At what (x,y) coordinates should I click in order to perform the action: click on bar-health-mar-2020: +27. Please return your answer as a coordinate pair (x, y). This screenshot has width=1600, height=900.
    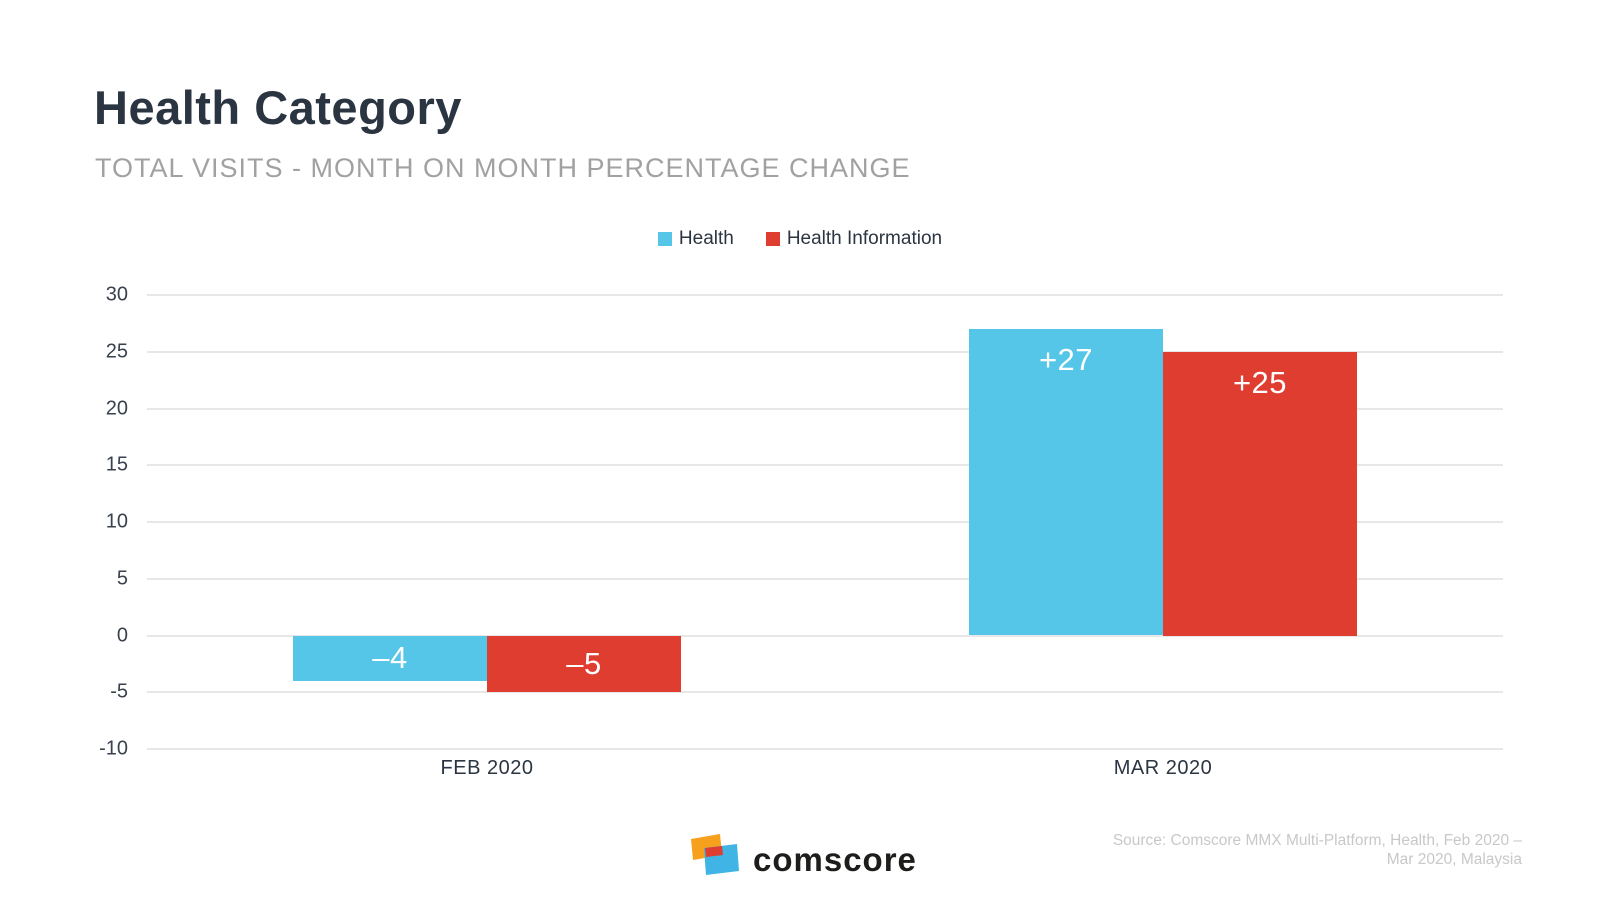
    Looking at the image, I should click on (1066, 482).